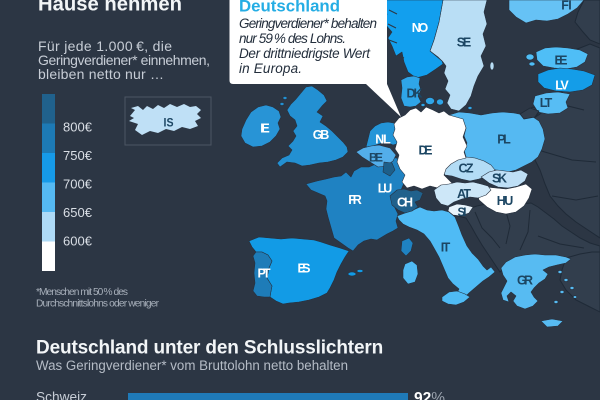 This screenshot has width=600, height=400. What do you see at coordinates (546, 103) in the screenshot?
I see `svg-text: LT` at bounding box center [546, 103].